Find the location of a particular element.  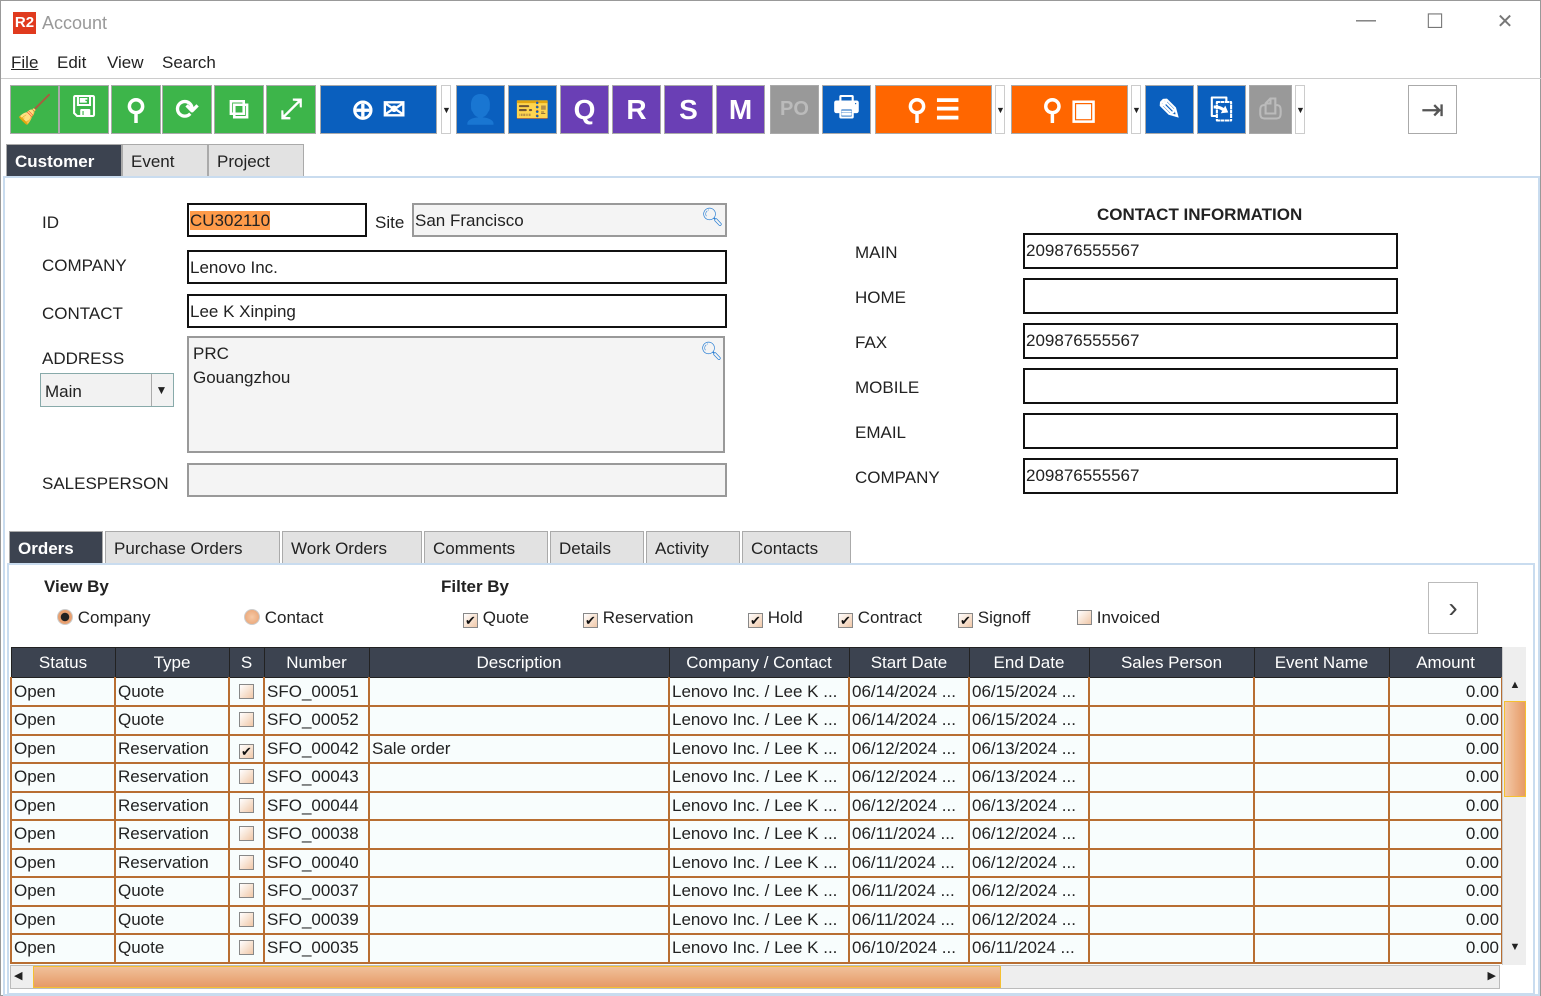

horizontal-scroll-thumb is located at coordinates (517, 977).